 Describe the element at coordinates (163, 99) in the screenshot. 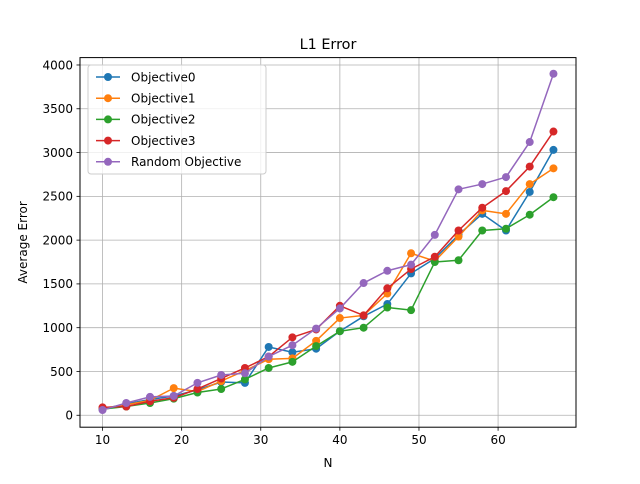

I see `legend-label: Objective1` at that location.